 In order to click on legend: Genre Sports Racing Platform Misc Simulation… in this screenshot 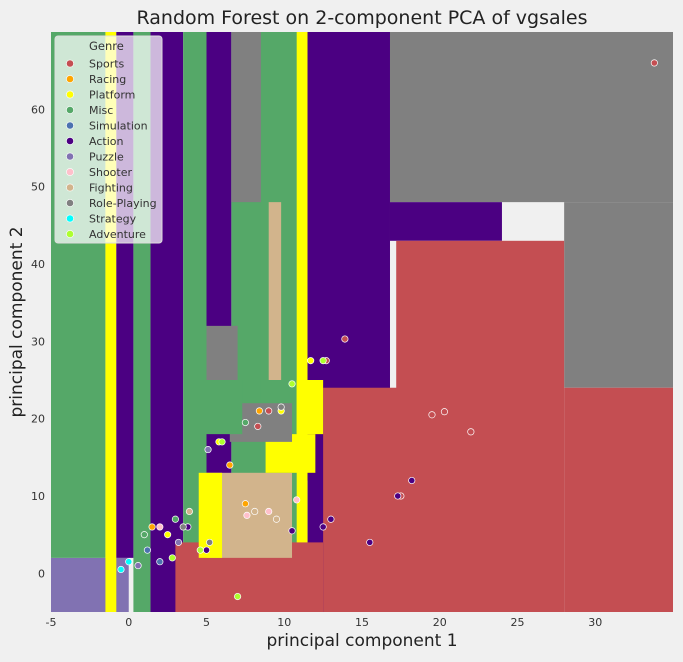, I will do `click(108, 139)`.